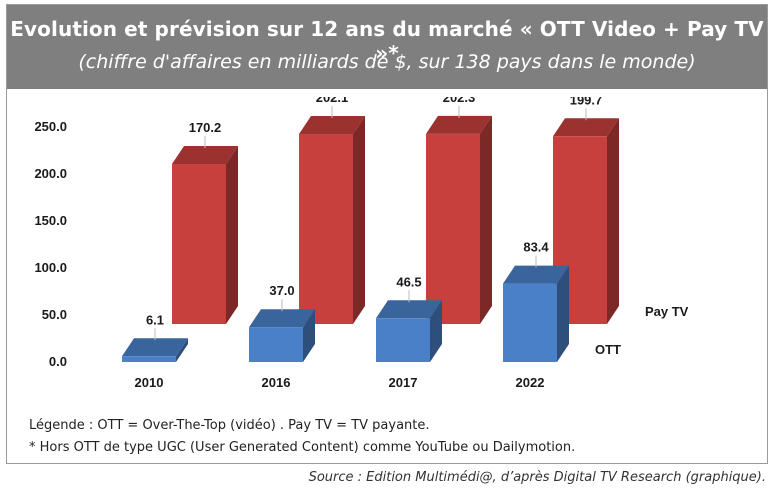 This screenshot has width=776, height=498. I want to click on y-tick-label: 250.0, so click(50, 126).